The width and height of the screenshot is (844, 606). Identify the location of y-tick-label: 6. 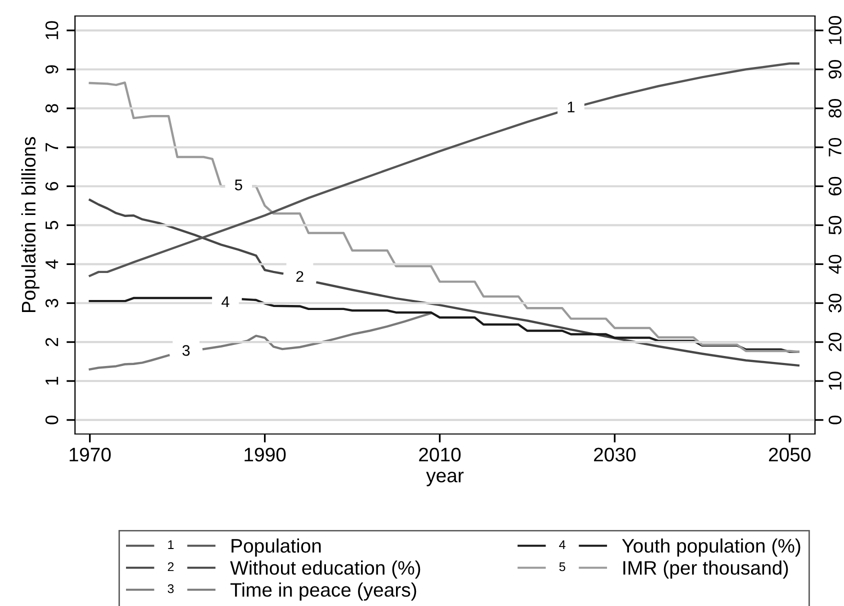
(51, 186).